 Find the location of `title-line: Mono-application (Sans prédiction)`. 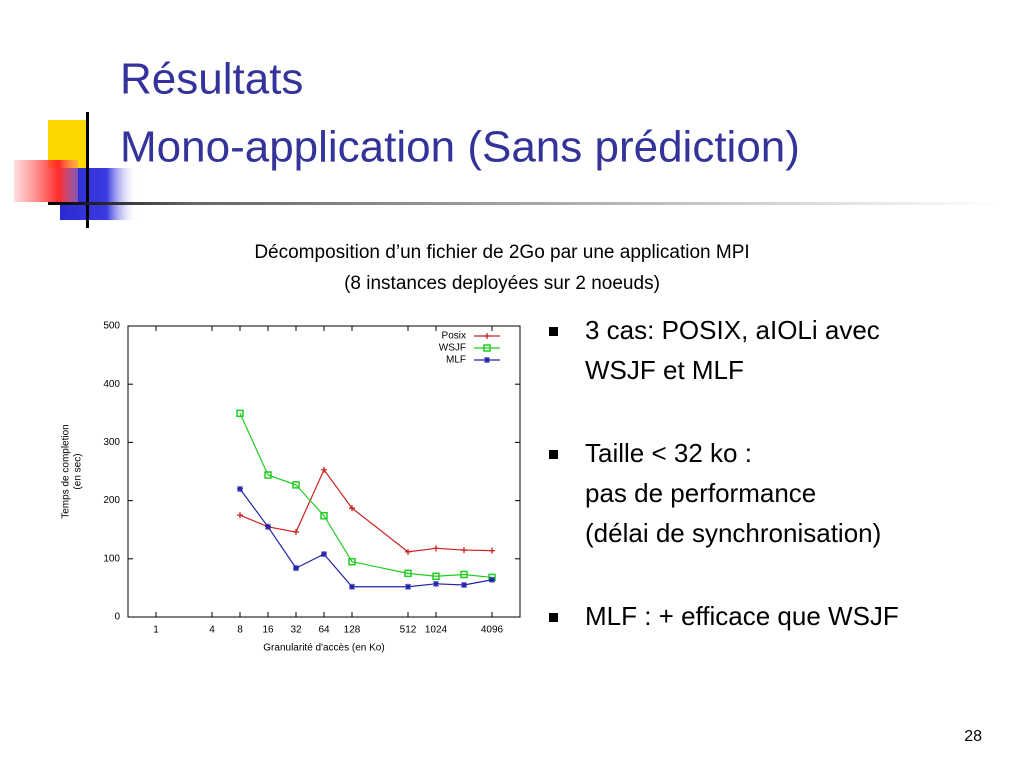

title-line: Mono-application (Sans prédiction) is located at coordinates (460, 147).